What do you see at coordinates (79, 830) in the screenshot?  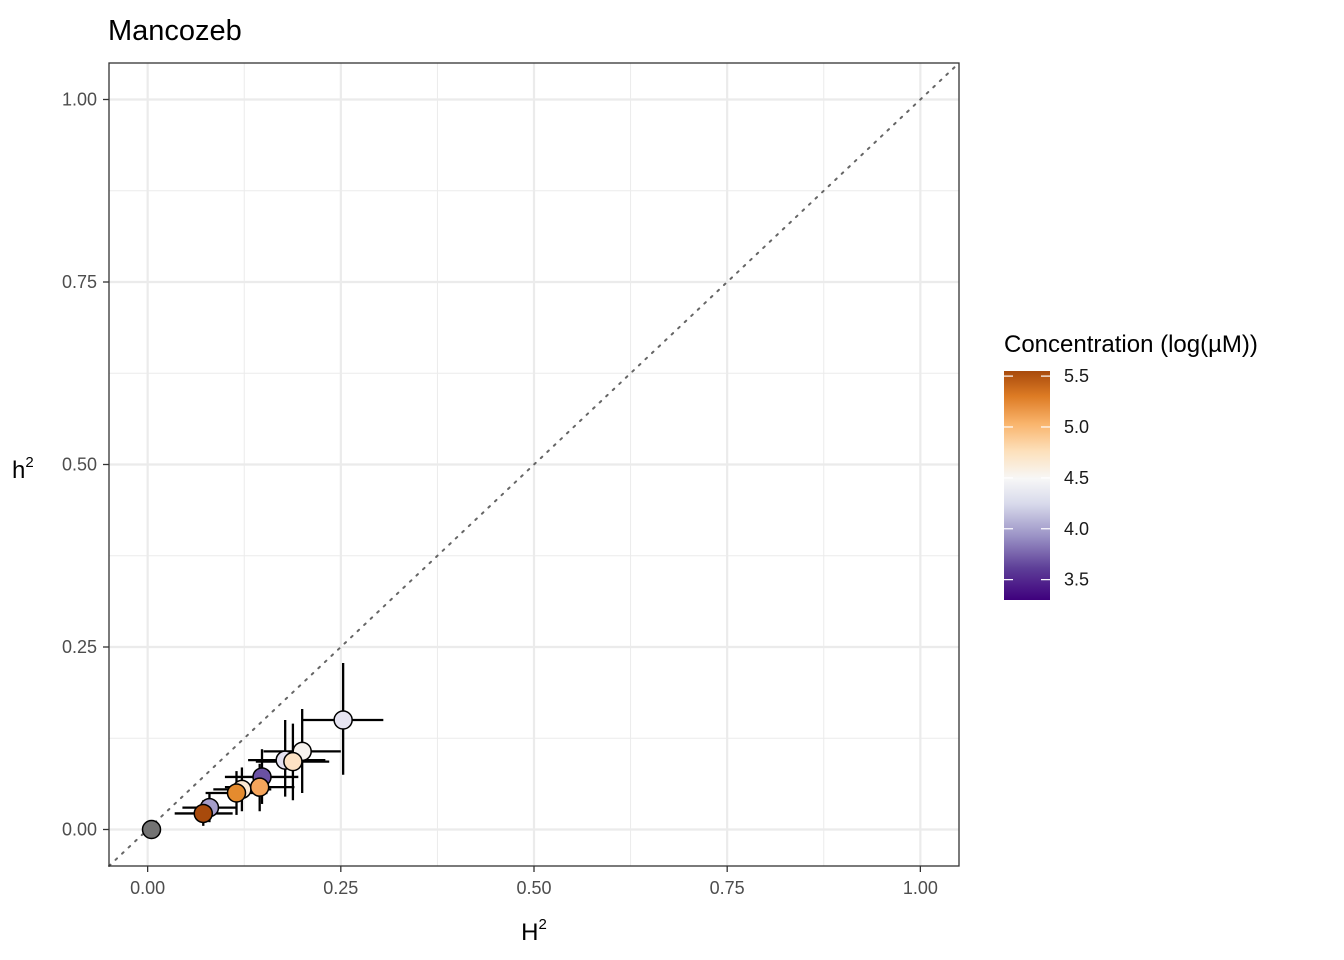 I see `y-tick-label: 0.00` at bounding box center [79, 830].